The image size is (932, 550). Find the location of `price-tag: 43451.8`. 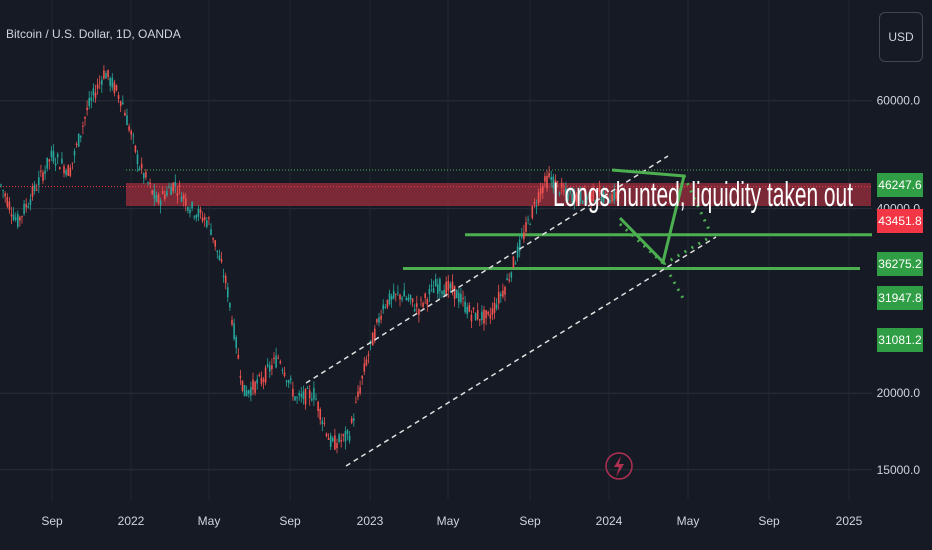

price-tag: 43451.8 is located at coordinates (900, 221).